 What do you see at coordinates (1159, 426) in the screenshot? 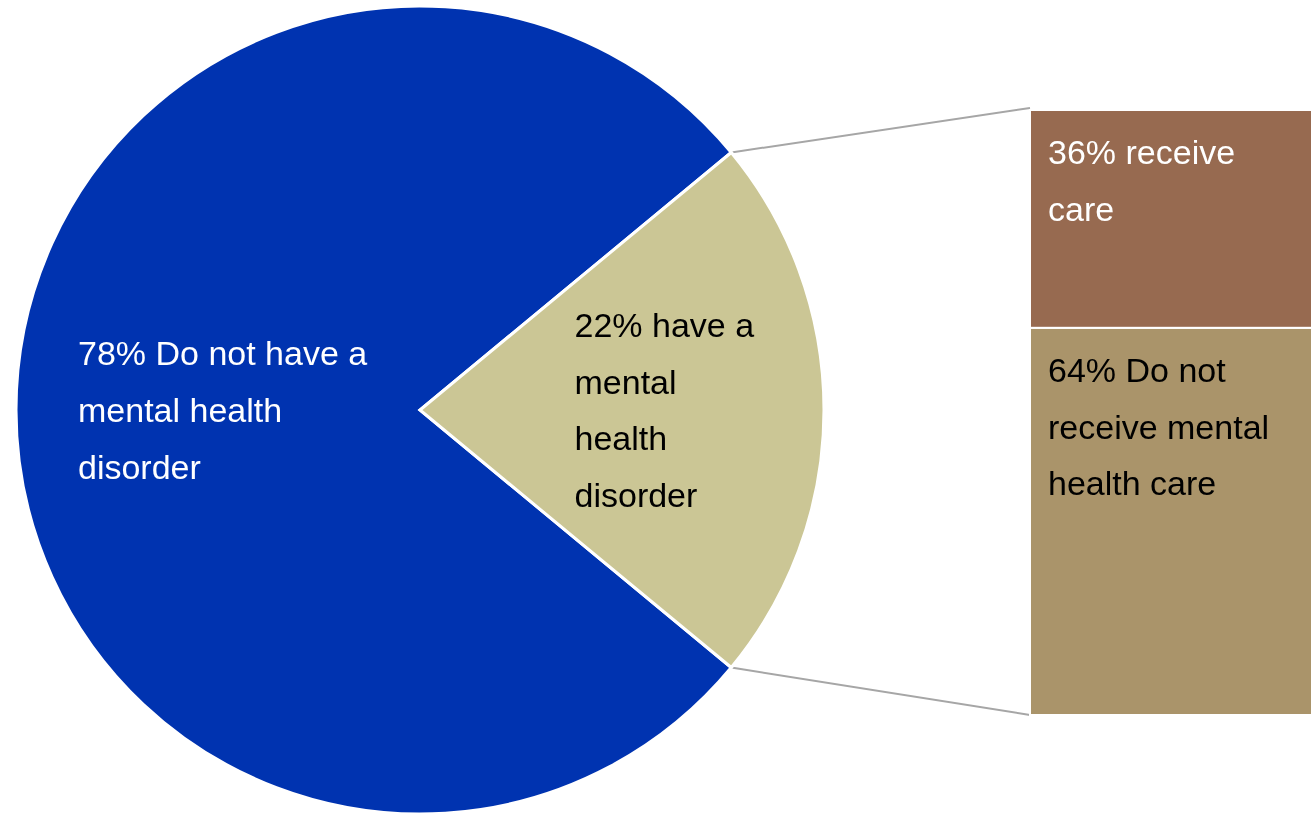
I see `data-label: 64% Do not receive mental health care` at bounding box center [1159, 426].